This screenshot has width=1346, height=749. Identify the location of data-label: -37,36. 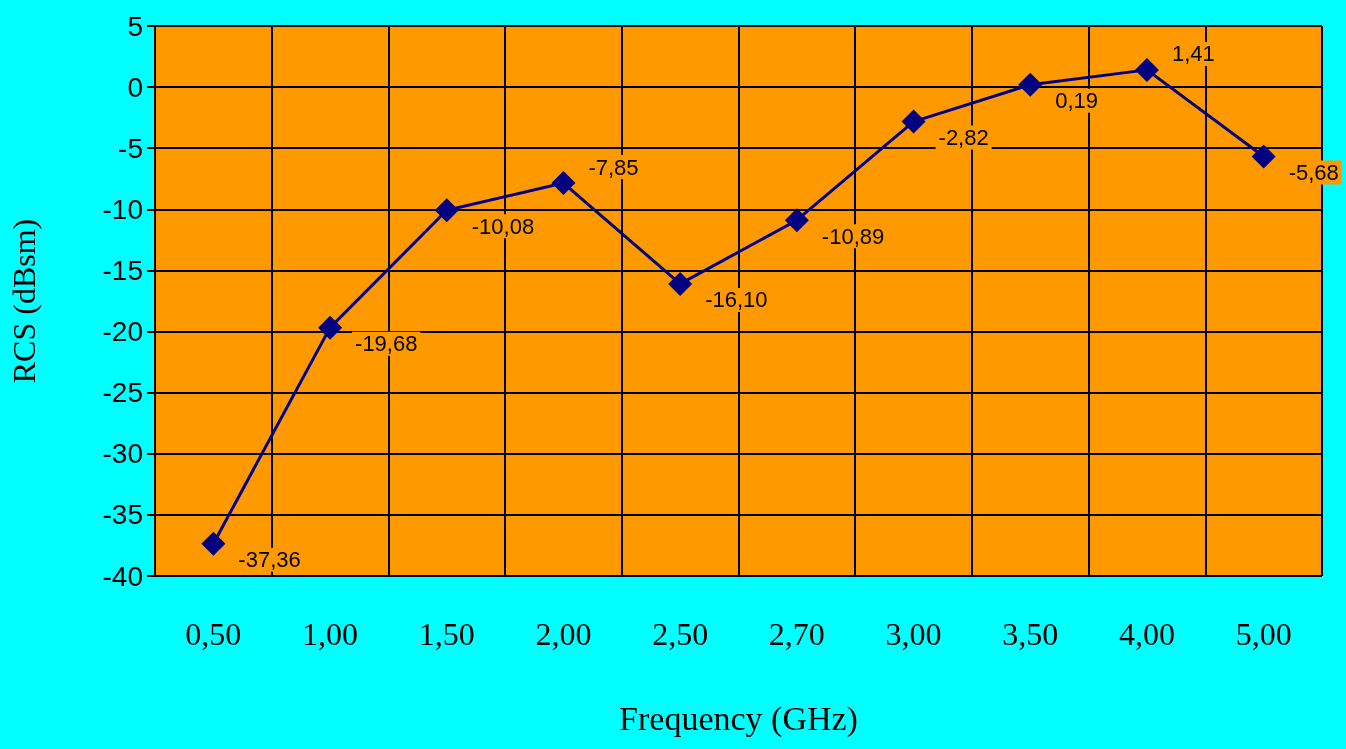
(269, 560).